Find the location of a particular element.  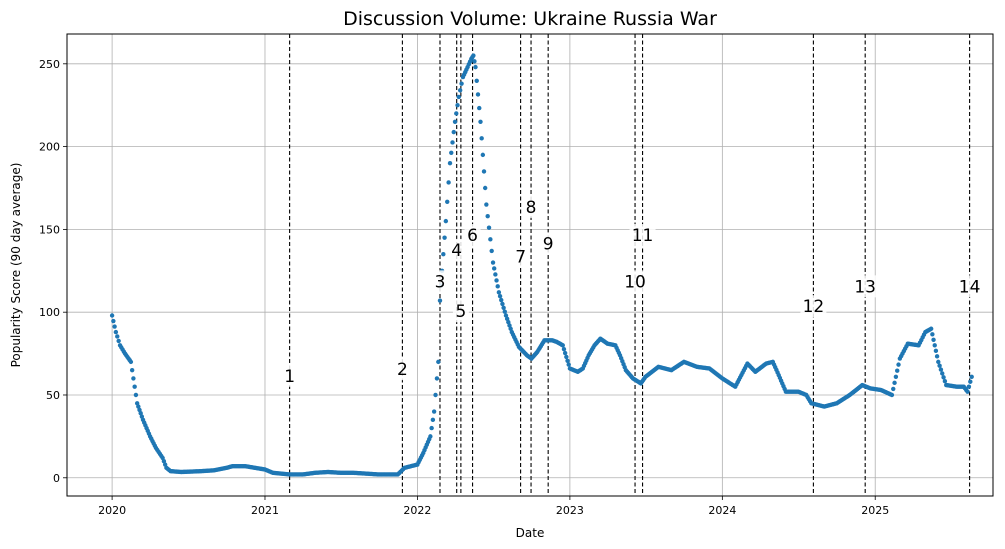

x-axis-label: Date is located at coordinates (530, 533).